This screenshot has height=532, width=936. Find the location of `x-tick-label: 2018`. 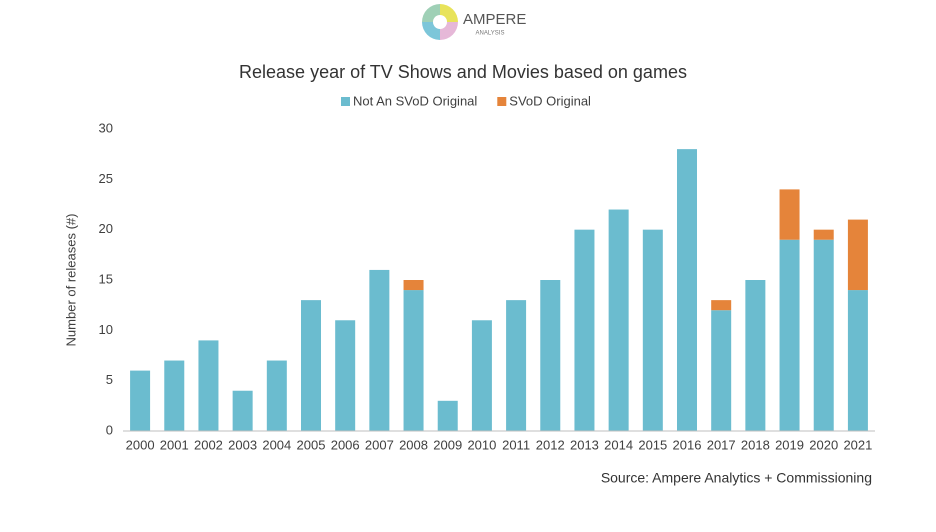

x-tick-label: 2018 is located at coordinates (755, 444).